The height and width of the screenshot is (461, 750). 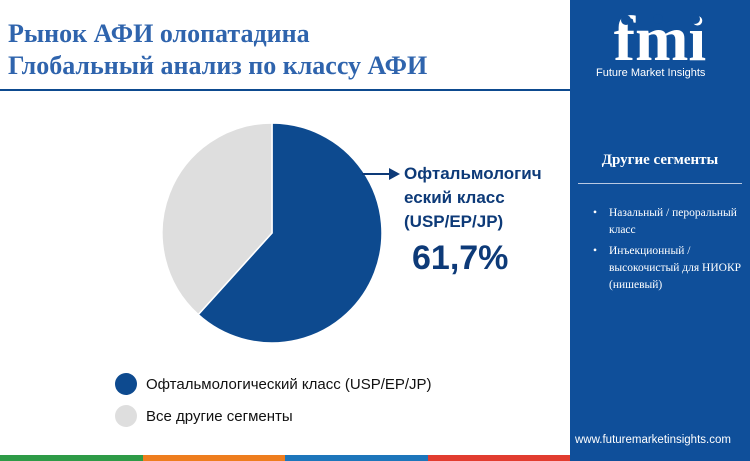 I want to click on legend-label: Все другие сегменты, so click(x=219, y=416).